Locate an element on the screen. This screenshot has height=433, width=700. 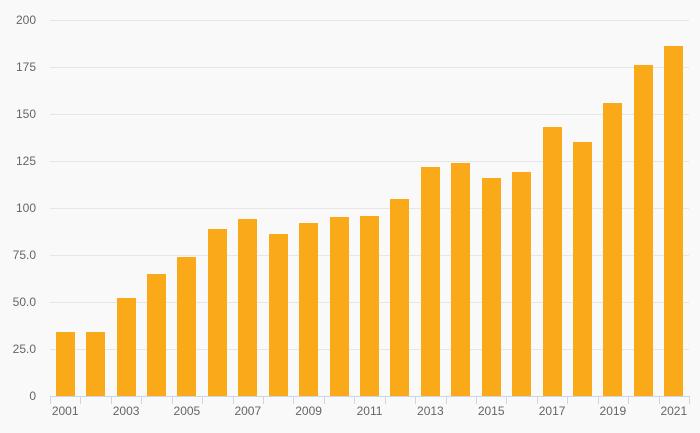
bar-2004 is located at coordinates (156, 335).